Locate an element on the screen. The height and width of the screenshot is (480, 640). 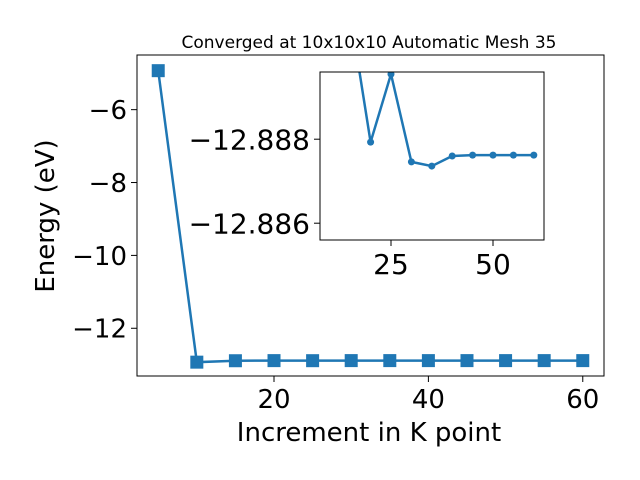
chart-title: Converged at 10x10x10 Automatic Mesh 35 is located at coordinates (369, 43).